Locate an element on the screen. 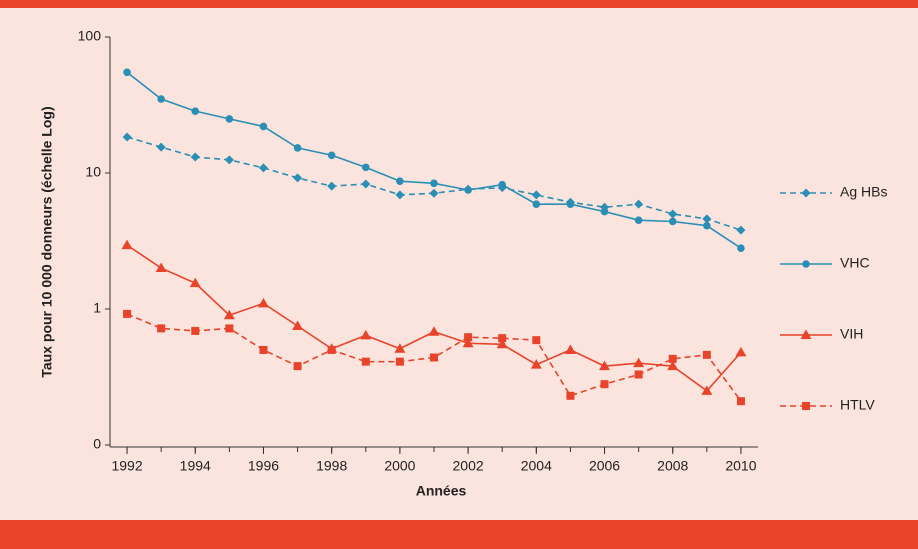  x-tick-label: 2006 is located at coordinates (604, 466).